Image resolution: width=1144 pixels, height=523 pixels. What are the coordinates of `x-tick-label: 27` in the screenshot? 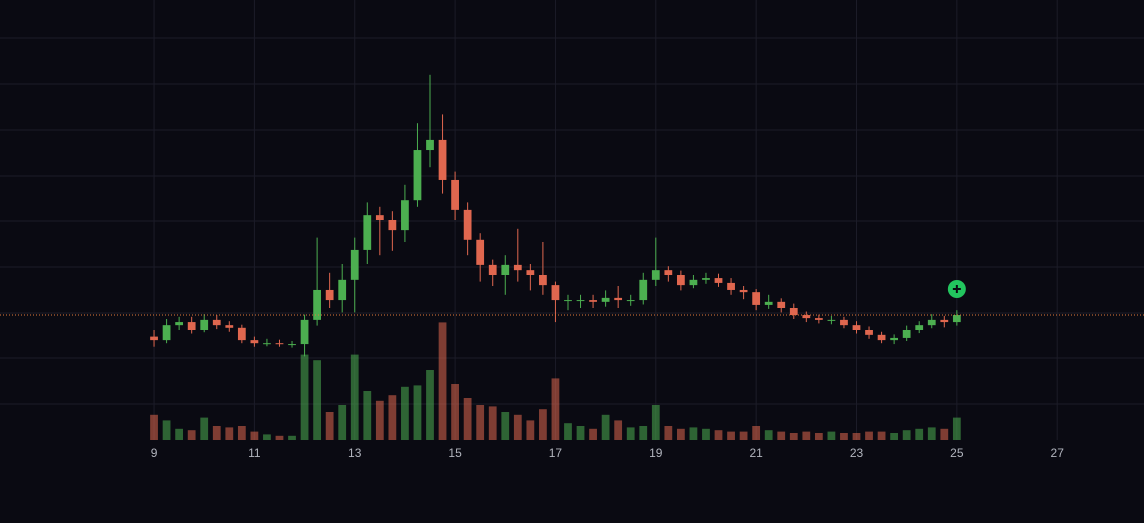 It's located at (1058, 453).